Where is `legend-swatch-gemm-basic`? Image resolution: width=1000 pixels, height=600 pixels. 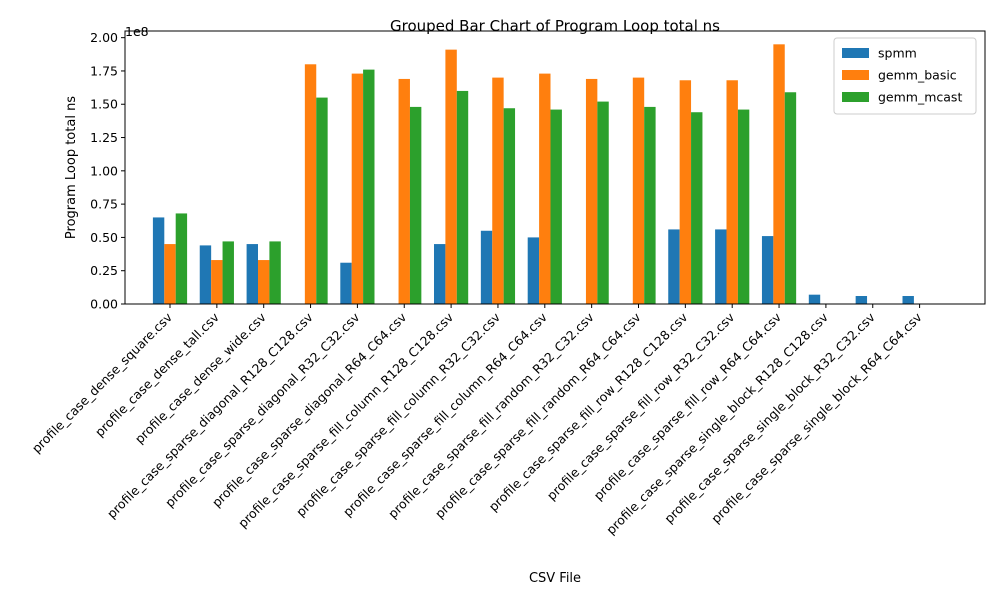
legend-swatch-gemm-basic is located at coordinates (855, 75).